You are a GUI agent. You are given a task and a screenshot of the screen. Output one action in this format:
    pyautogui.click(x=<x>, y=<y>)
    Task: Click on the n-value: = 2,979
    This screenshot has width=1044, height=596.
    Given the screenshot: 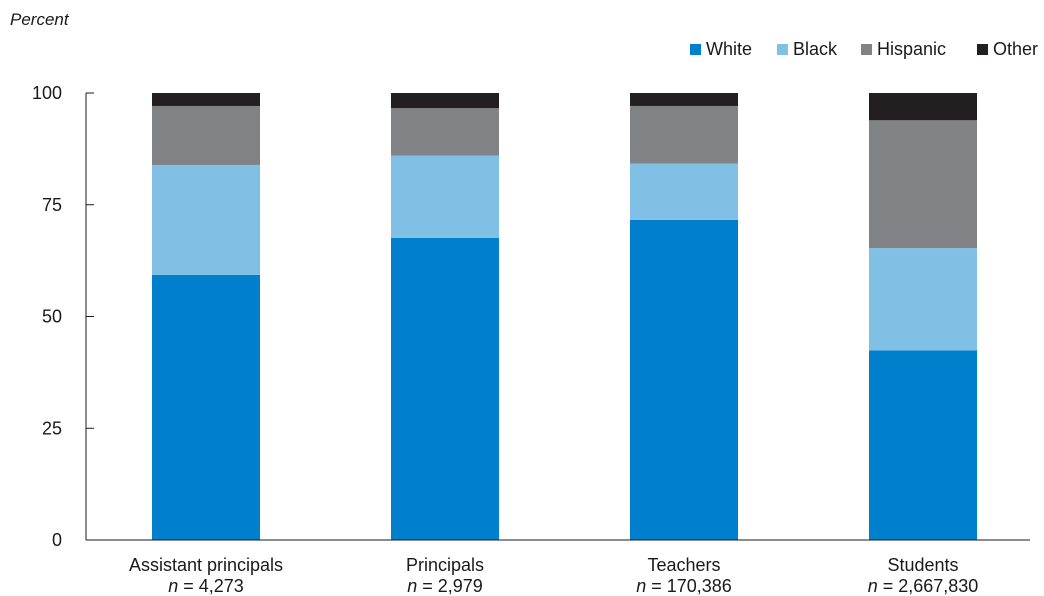 What is the action you would take?
    pyautogui.click(x=450, y=586)
    